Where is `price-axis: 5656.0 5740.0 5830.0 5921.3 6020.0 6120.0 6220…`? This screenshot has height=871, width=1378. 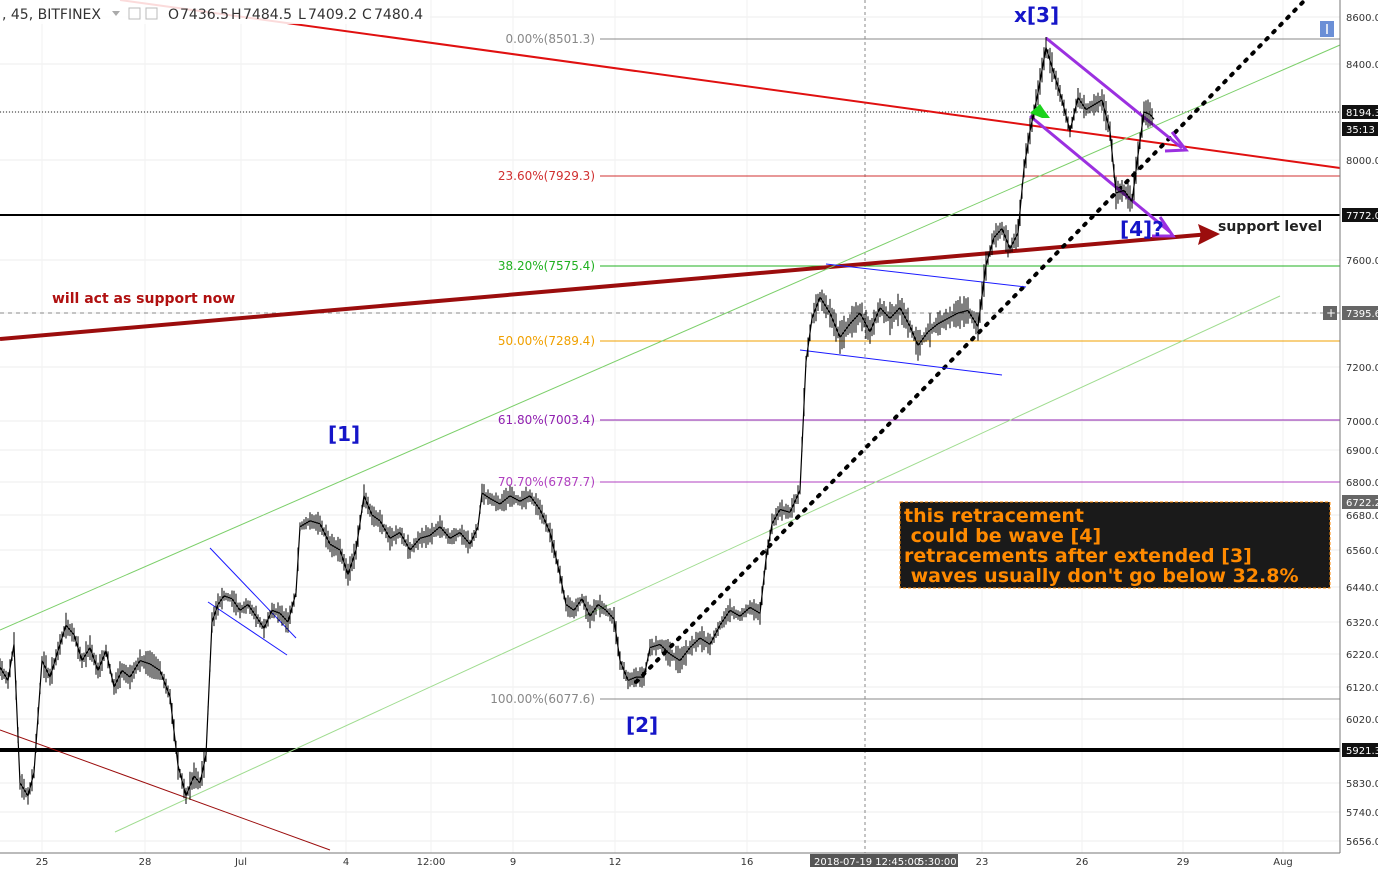 price-axis: 5656.0 5740.0 5830.0 5921.3 6020.0 6120.0 6220… is located at coordinates (1350, 427).